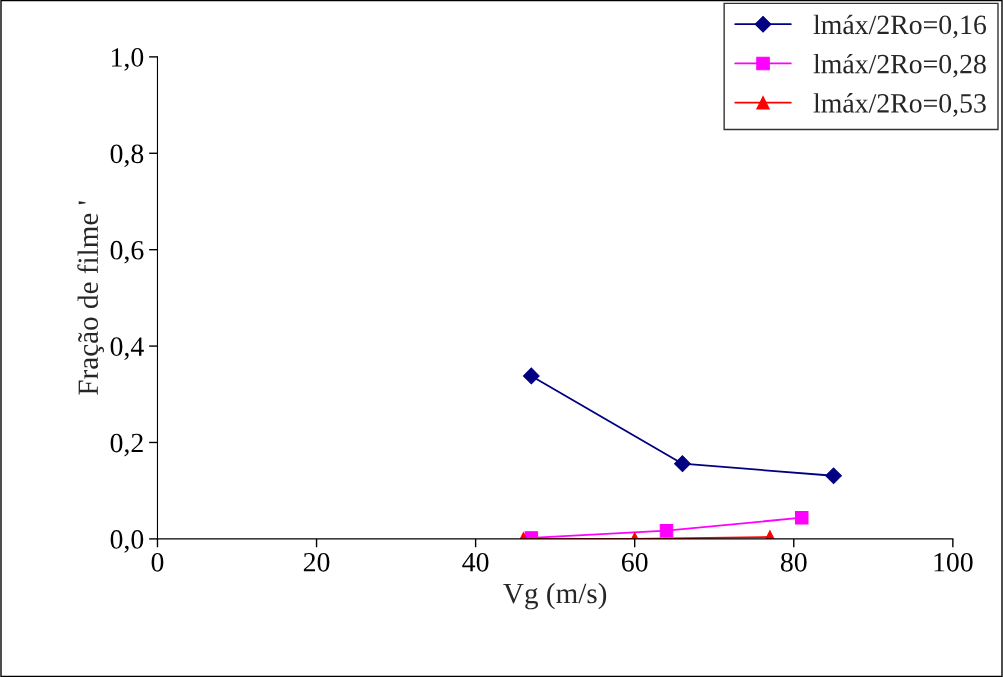 The height and width of the screenshot is (677, 1003). What do you see at coordinates (900, 26) in the screenshot?
I see `legend-label: lmáx/2Ro=0,16` at bounding box center [900, 26].